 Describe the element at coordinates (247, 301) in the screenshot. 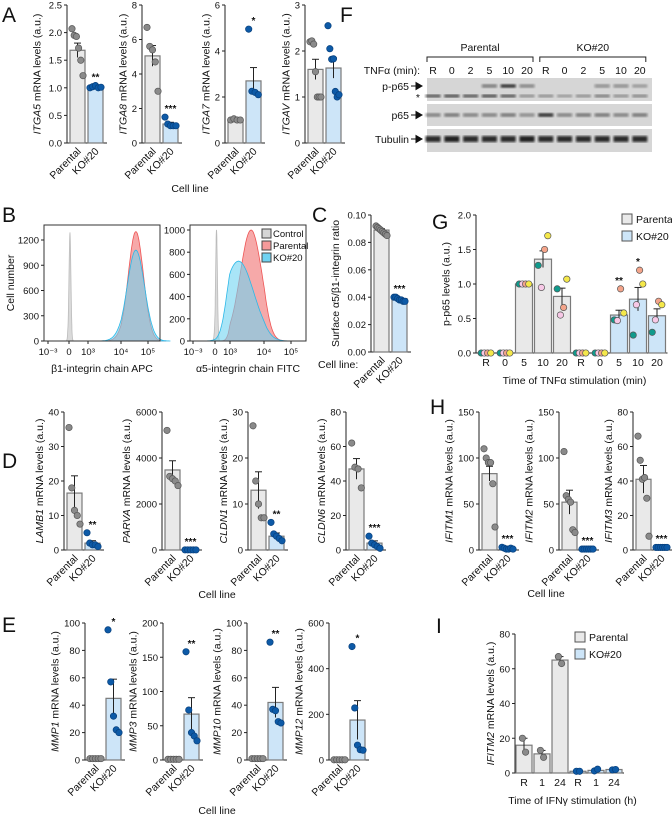

I see `histogram-series-ko20` at that location.